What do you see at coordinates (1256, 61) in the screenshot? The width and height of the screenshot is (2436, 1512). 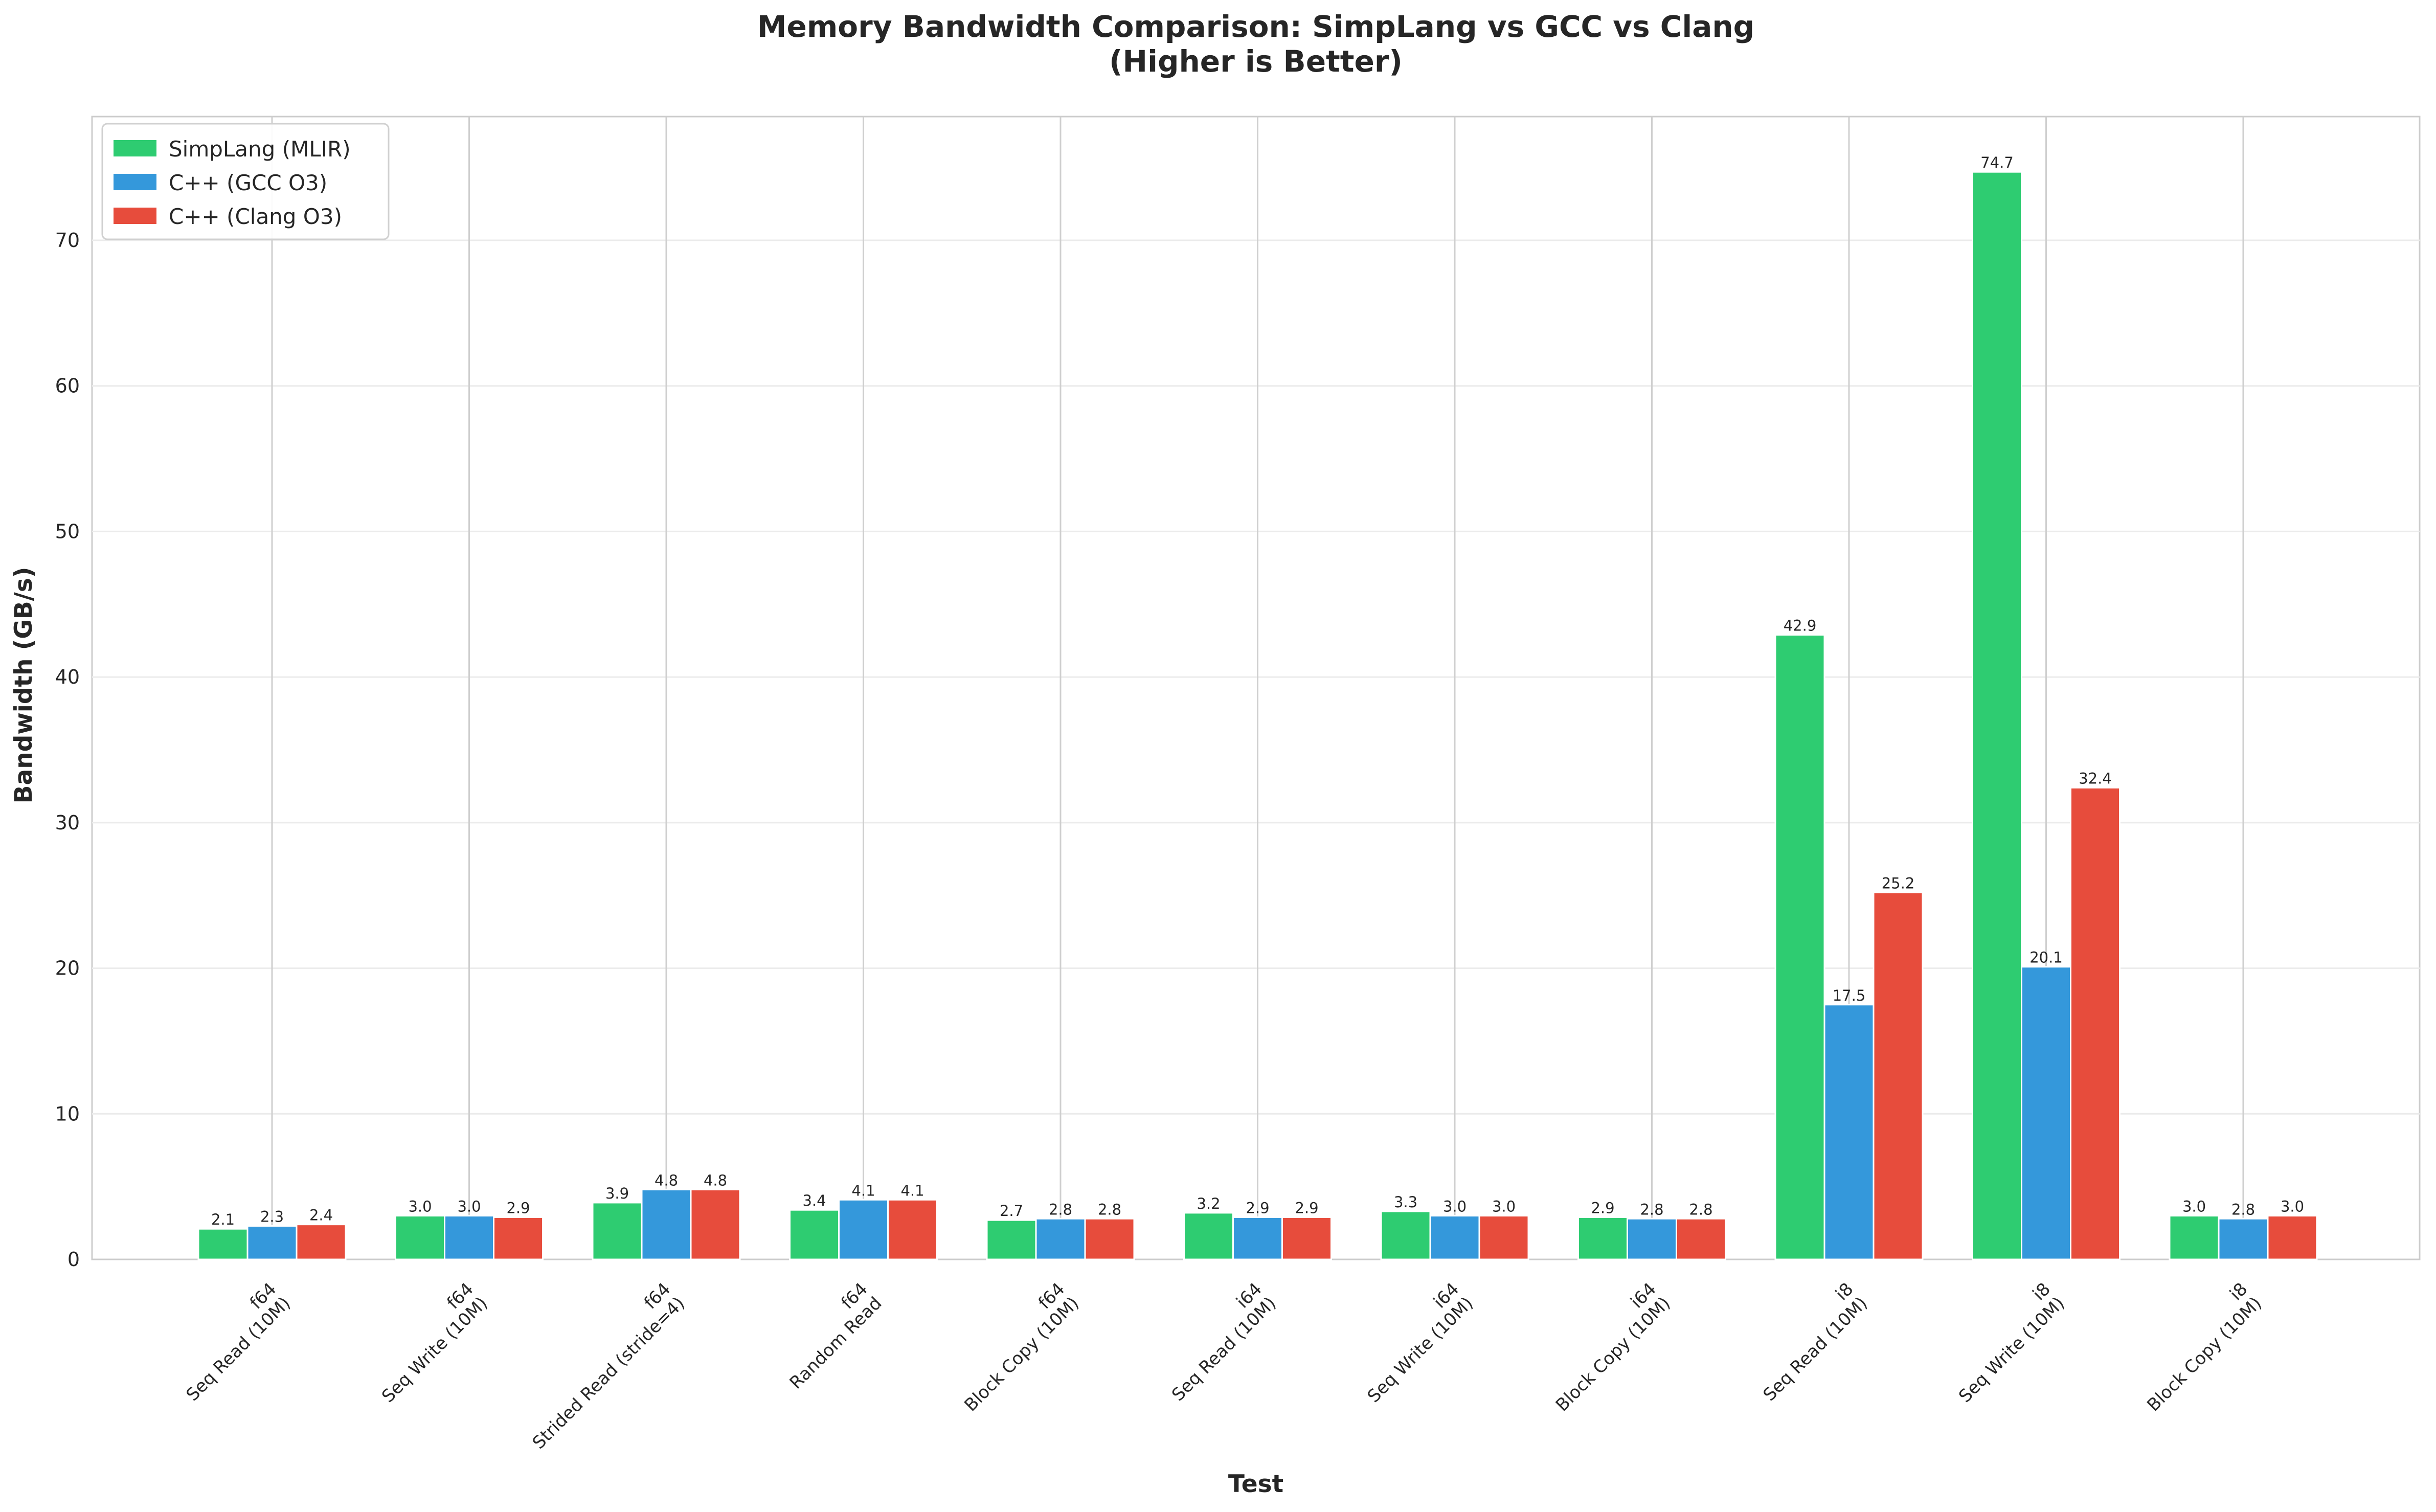 I see `chart-subtitle: (Higher is Better)` at bounding box center [1256, 61].